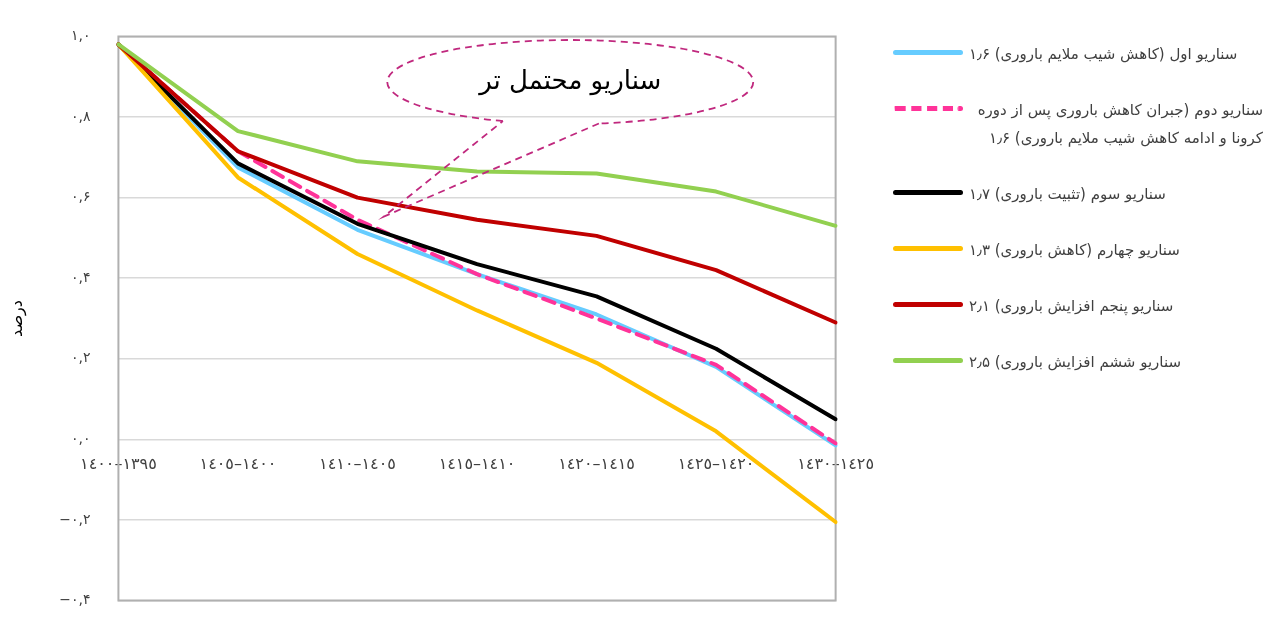 The image size is (1275, 637). What do you see at coordinates (1074, 250) in the screenshot?
I see `legend-label: سناریو چهارم (کاهش باروری) ۱٫۳` at bounding box center [1074, 250].